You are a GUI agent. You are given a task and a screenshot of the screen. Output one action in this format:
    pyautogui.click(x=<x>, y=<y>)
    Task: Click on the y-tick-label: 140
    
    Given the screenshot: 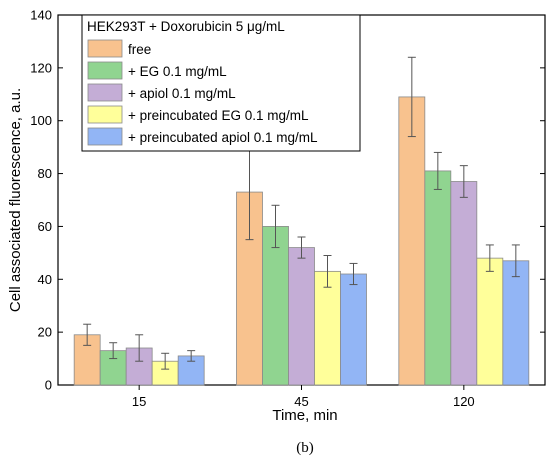 What is the action you would take?
    pyautogui.click(x=41, y=15)
    